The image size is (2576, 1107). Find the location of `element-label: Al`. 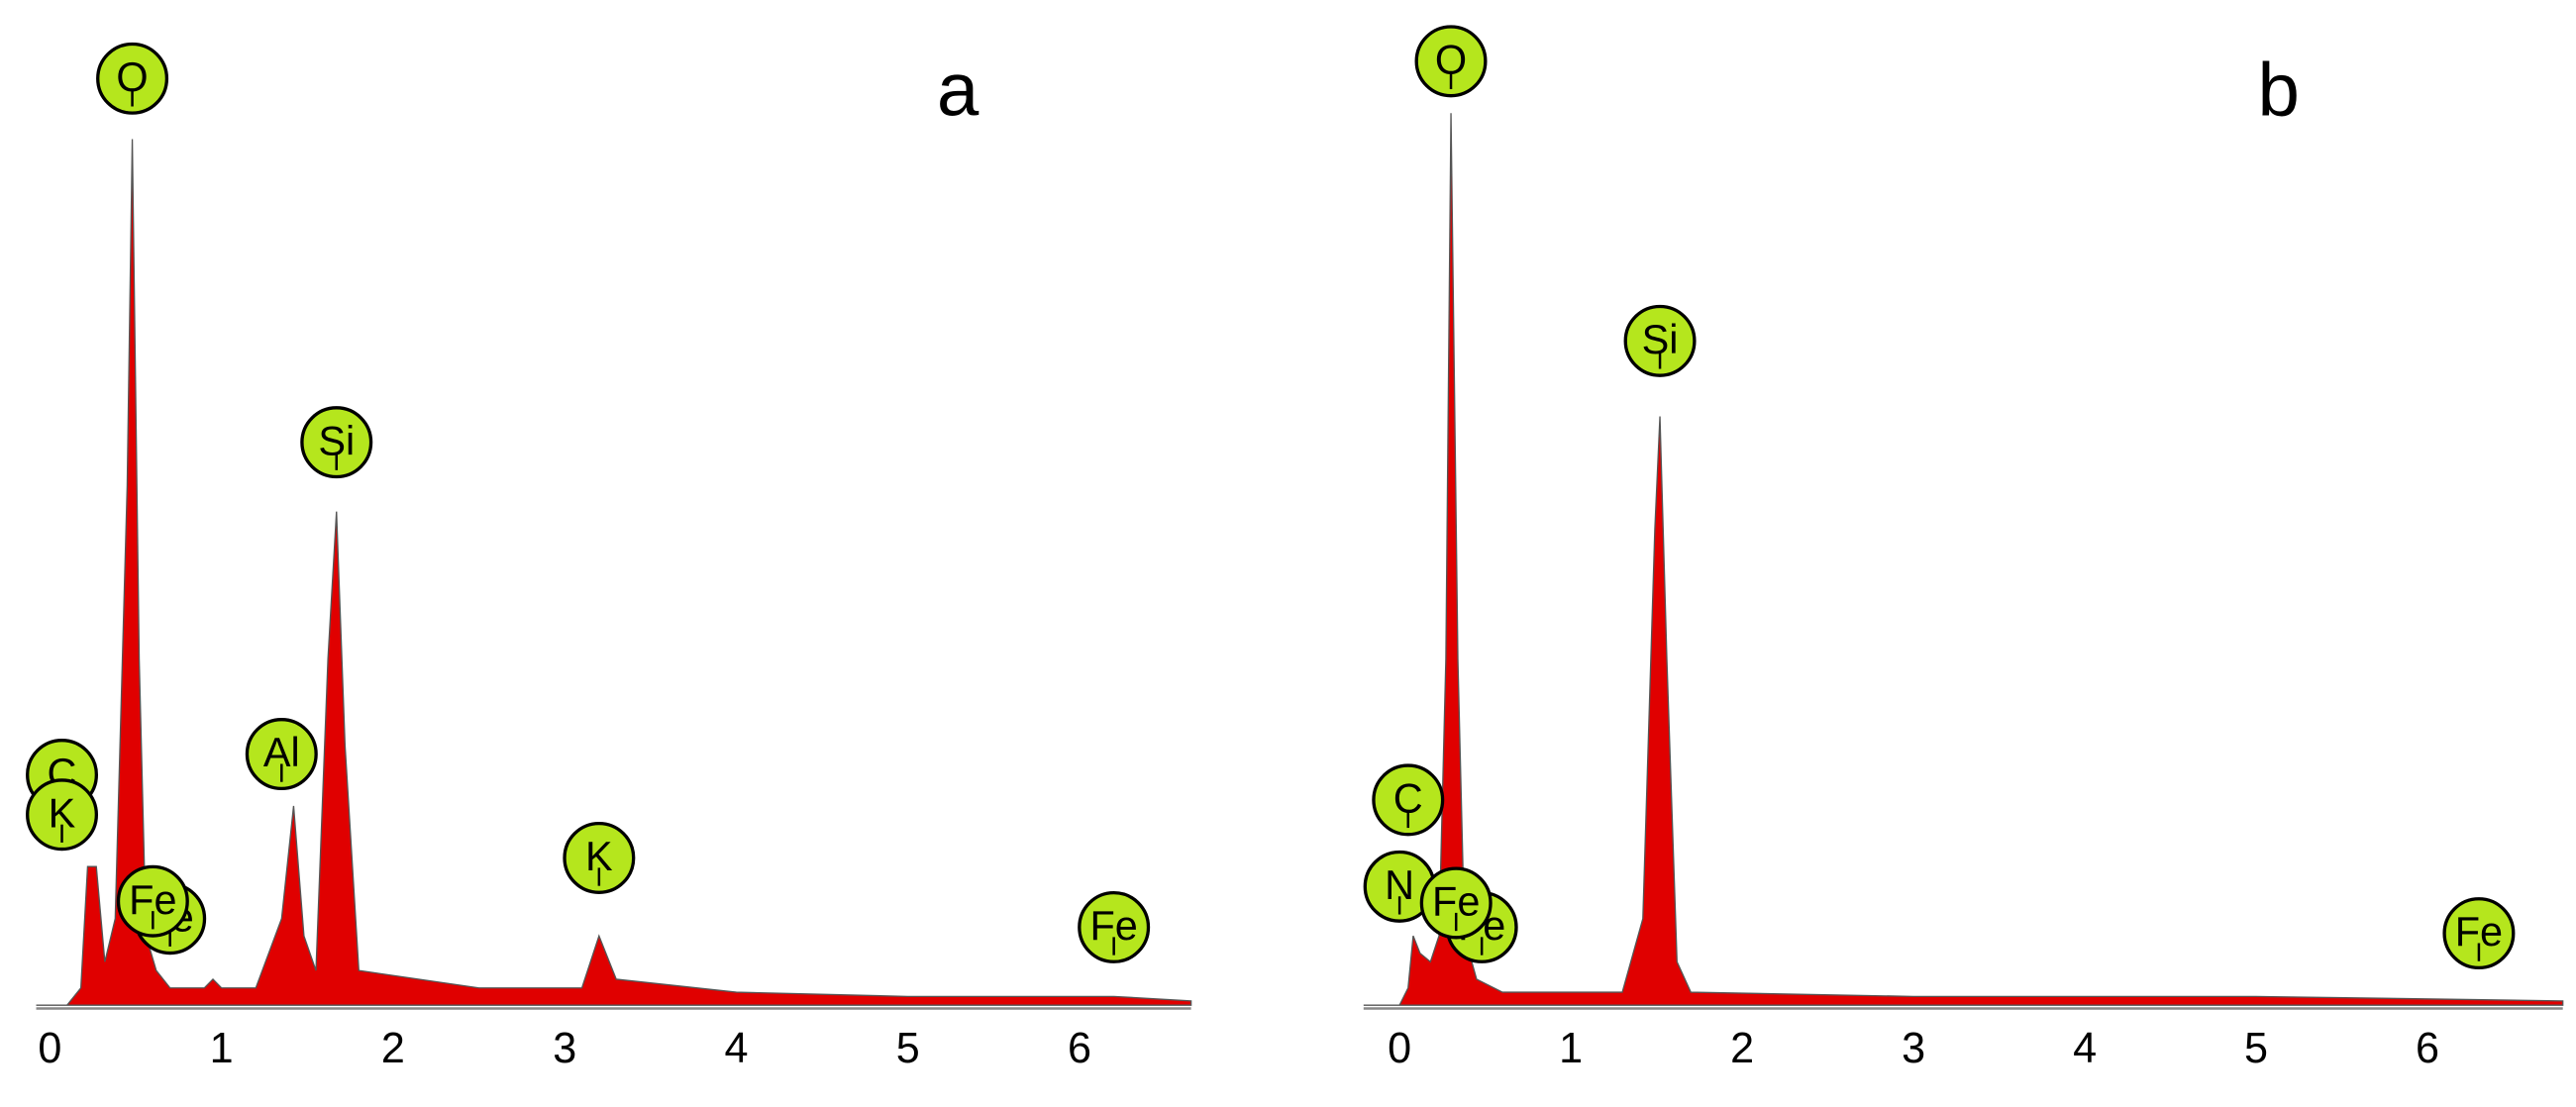

element-label: Al is located at coordinates (281, 752).